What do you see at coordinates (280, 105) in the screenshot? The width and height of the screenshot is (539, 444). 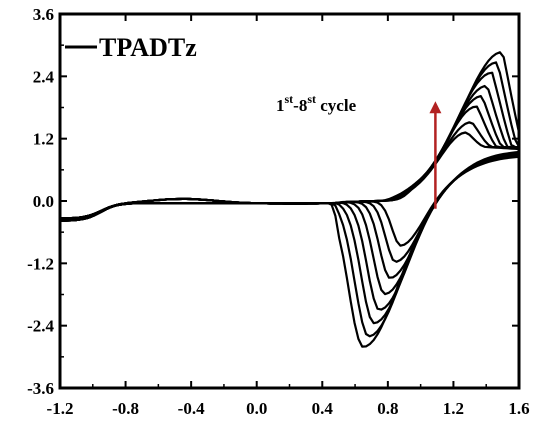 I see `annotation-base: 1` at bounding box center [280, 105].